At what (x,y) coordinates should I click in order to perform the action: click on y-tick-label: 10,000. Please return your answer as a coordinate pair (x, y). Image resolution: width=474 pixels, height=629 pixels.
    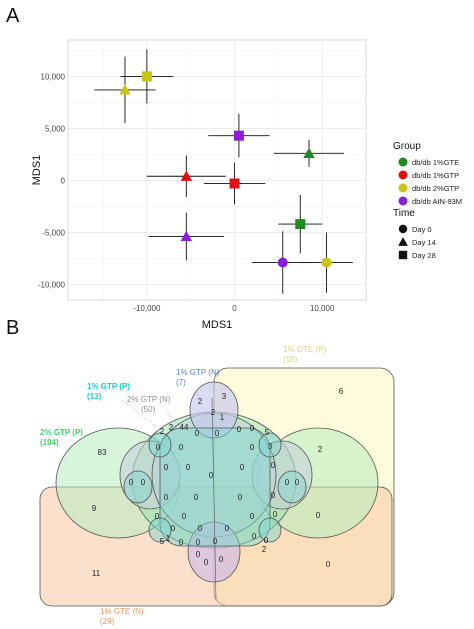
    Looking at the image, I should click on (53, 76).